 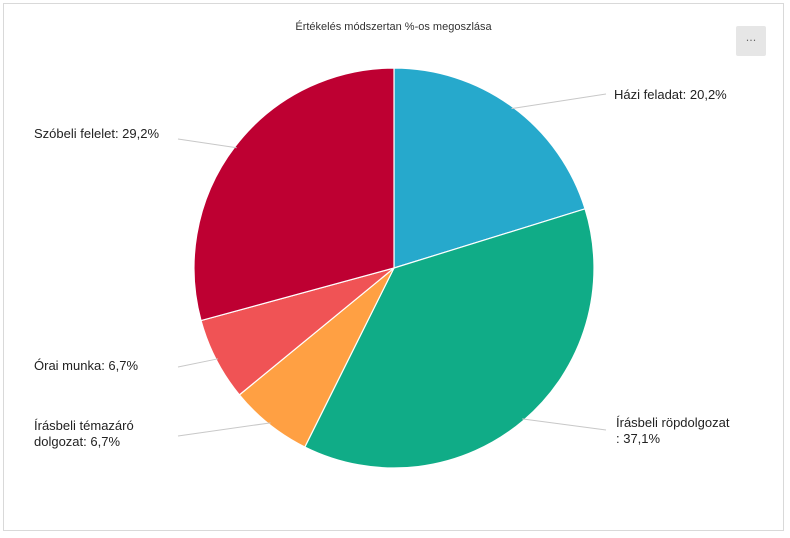 What do you see at coordinates (751, 41) in the screenshot?
I see `chart-menu-button: ···` at bounding box center [751, 41].